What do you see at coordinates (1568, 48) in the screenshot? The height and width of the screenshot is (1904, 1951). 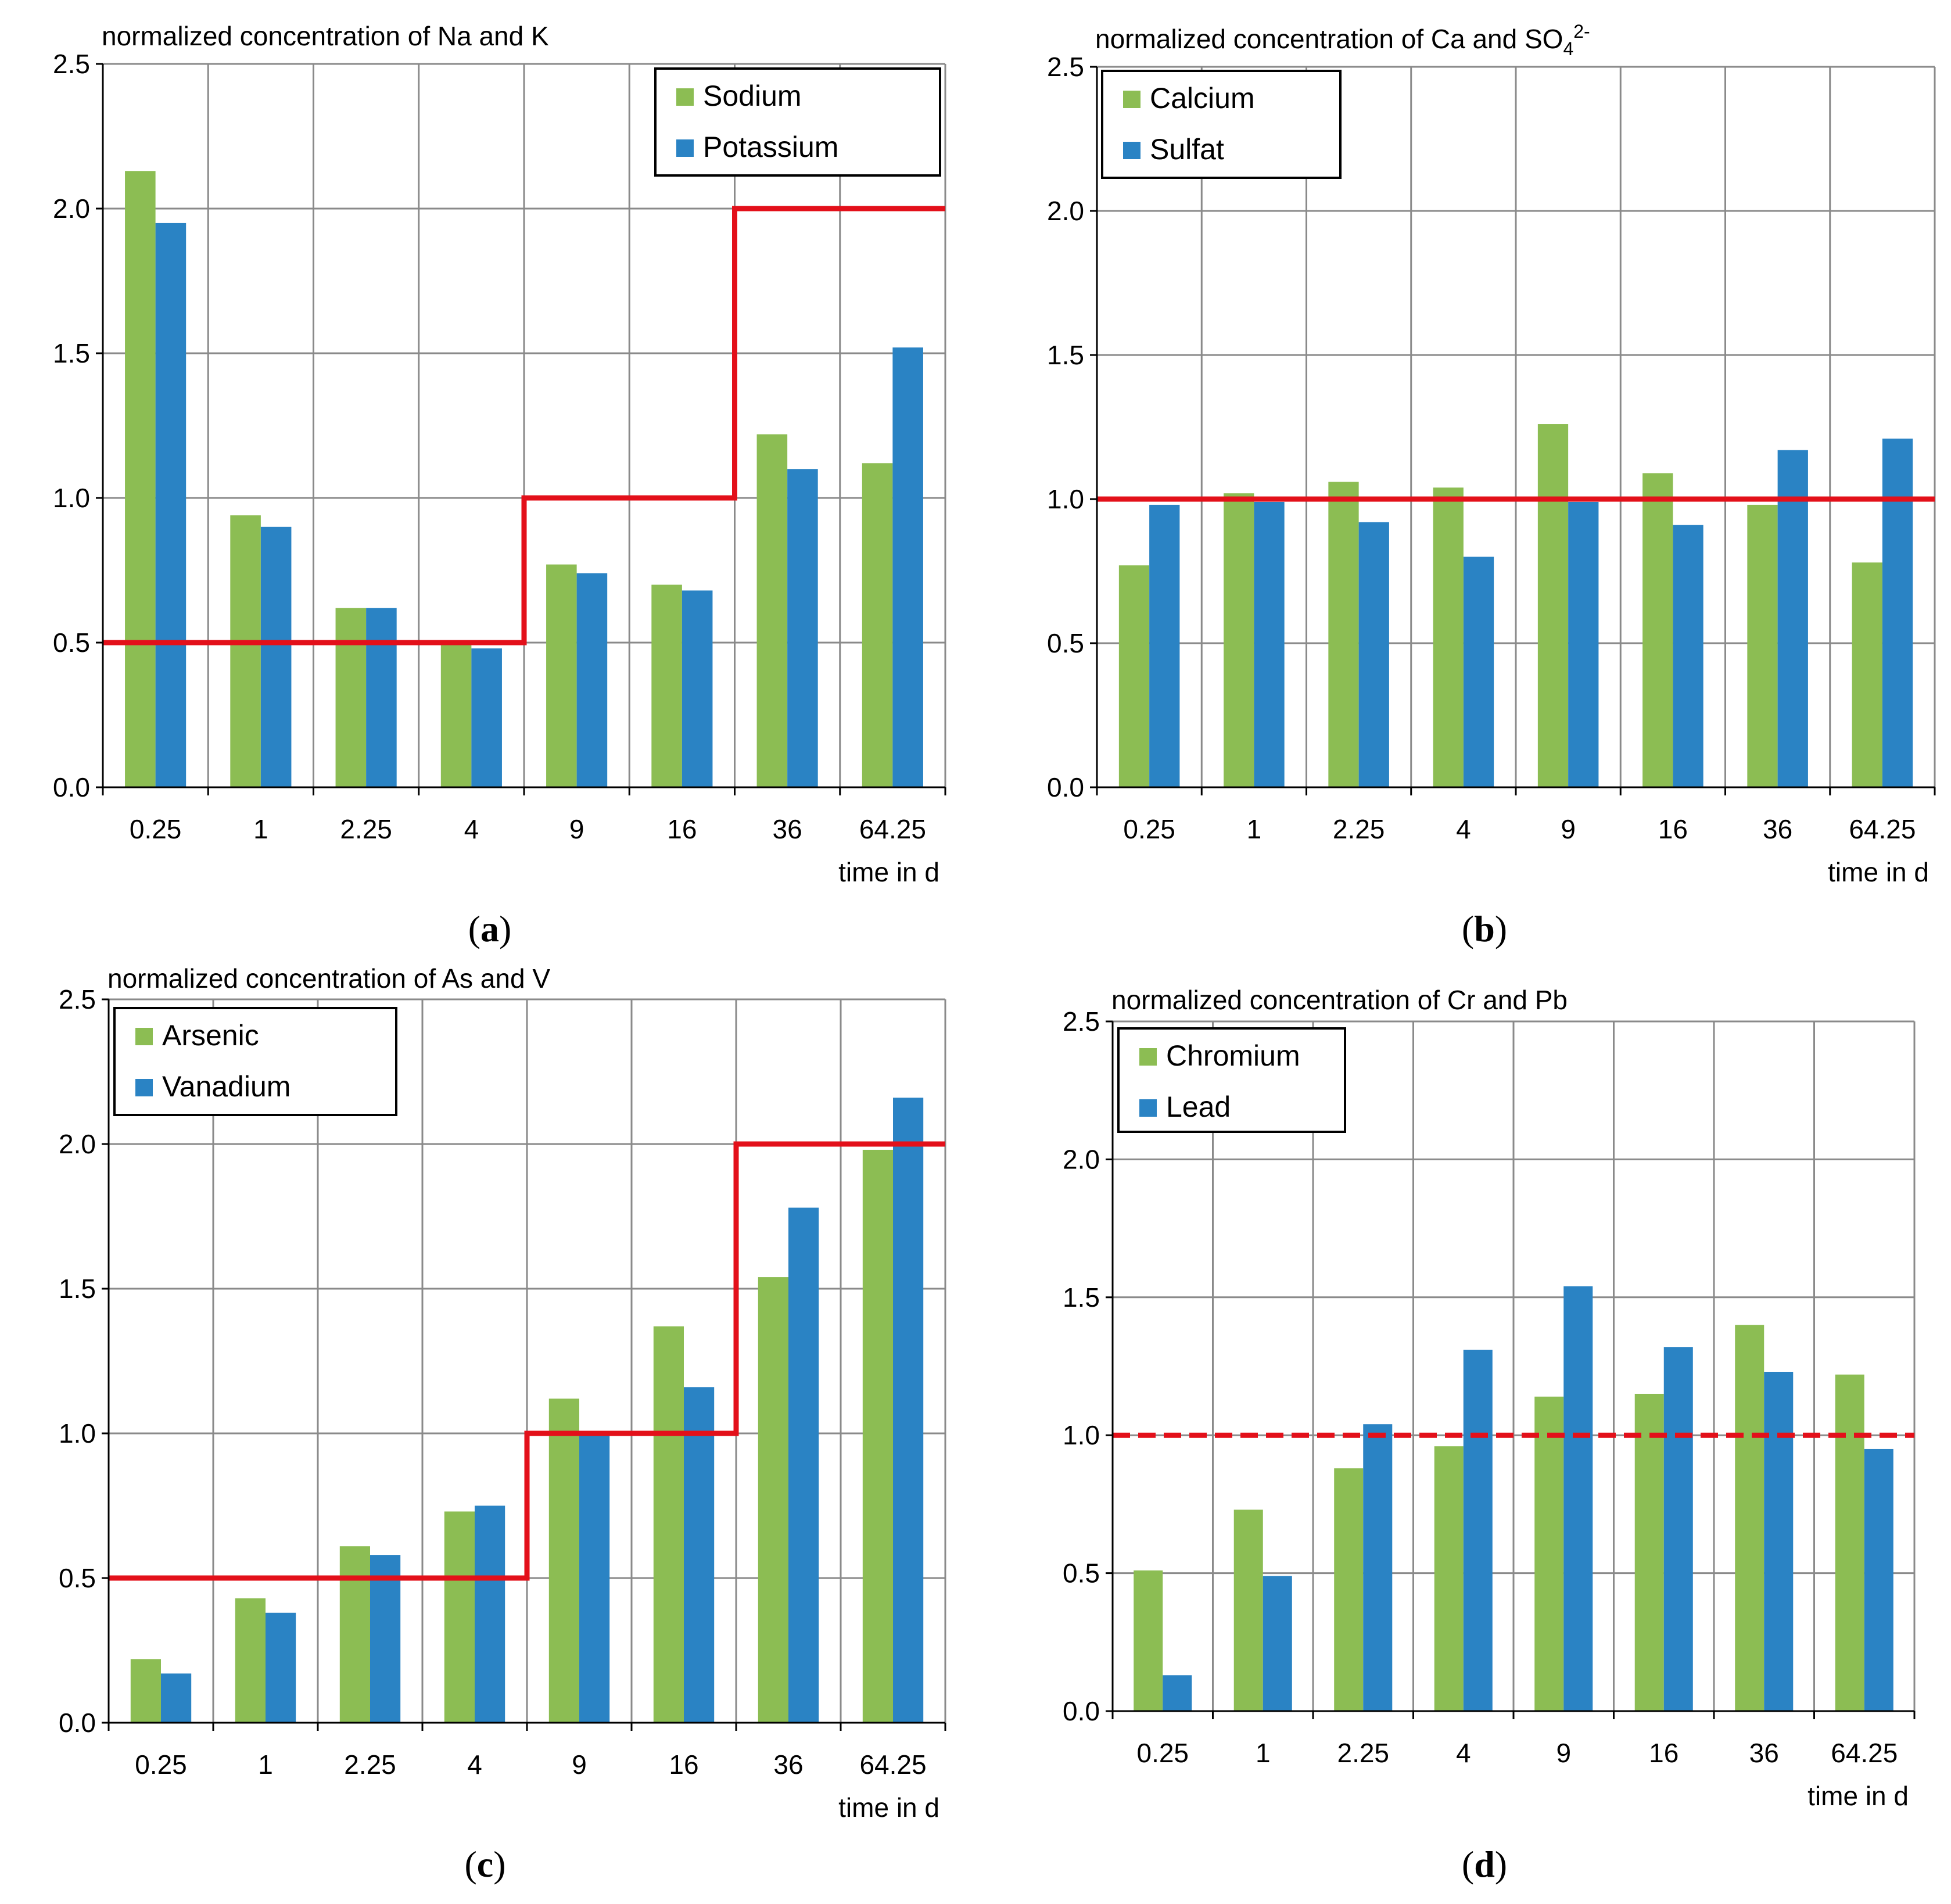 I see `chart-title-subscript: 4` at bounding box center [1568, 48].